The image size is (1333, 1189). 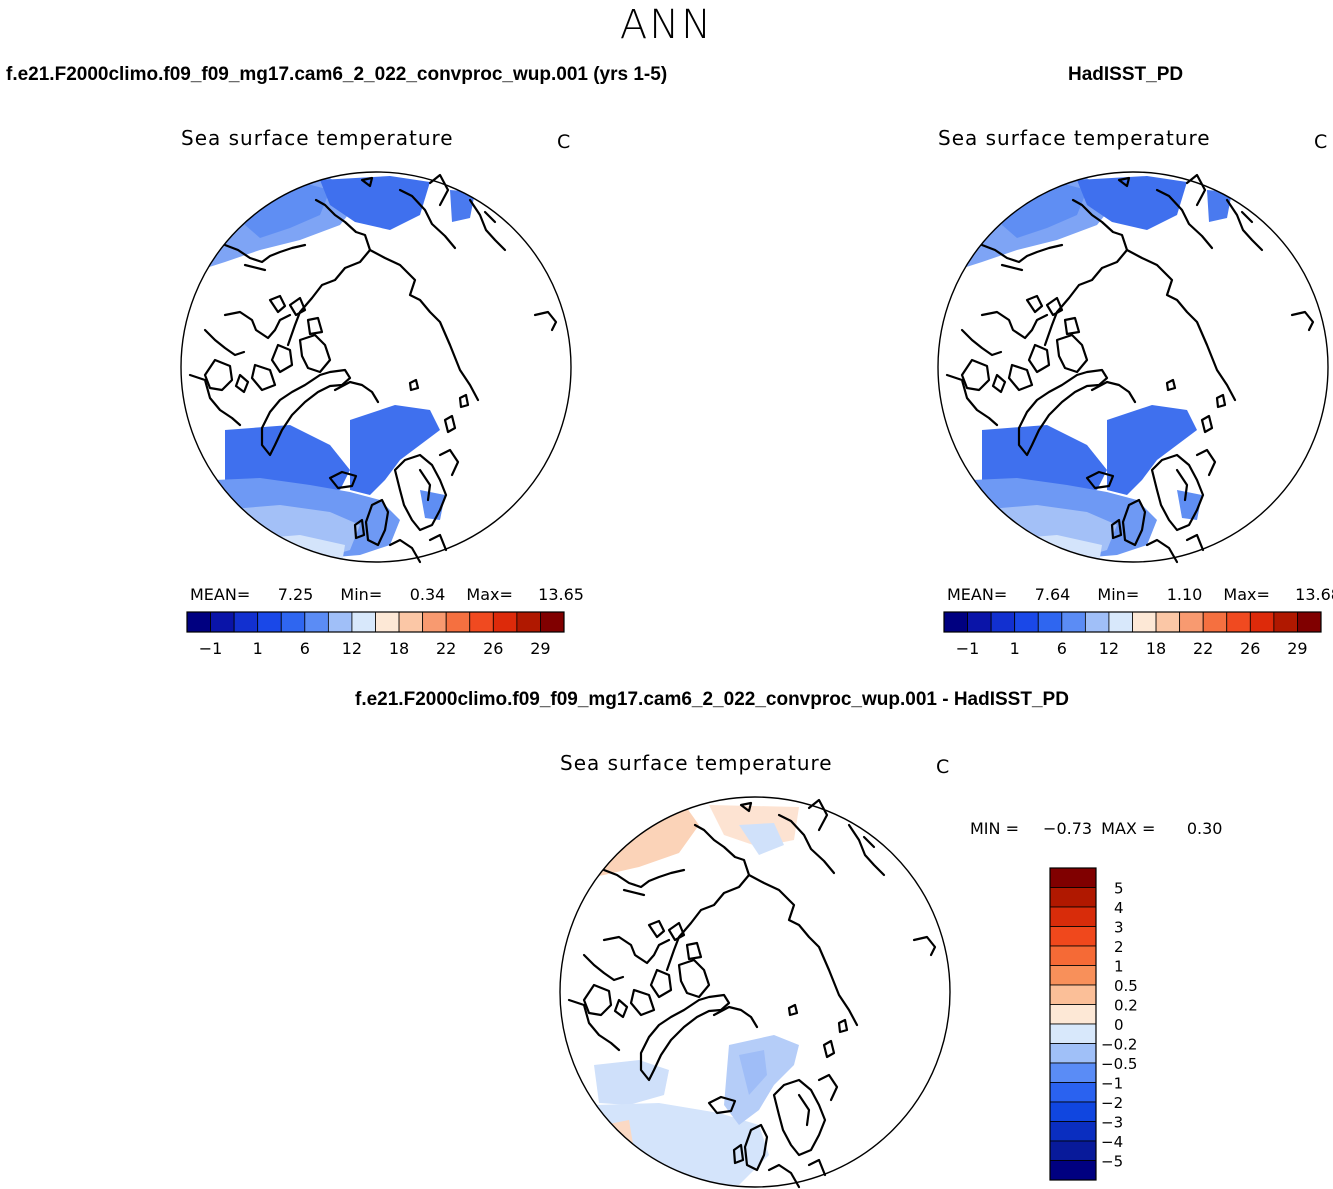 I want to click on colorbar-diff: 54 32 10.5 0.20 −0.2−0.5 −1−2 −3−4 −5, so click(x=1093, y=1024).